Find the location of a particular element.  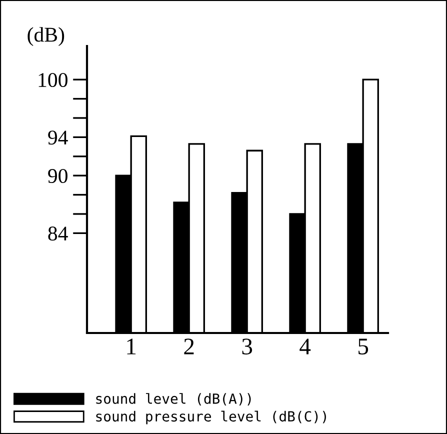

x-tick-label: 3 is located at coordinates (247, 346).